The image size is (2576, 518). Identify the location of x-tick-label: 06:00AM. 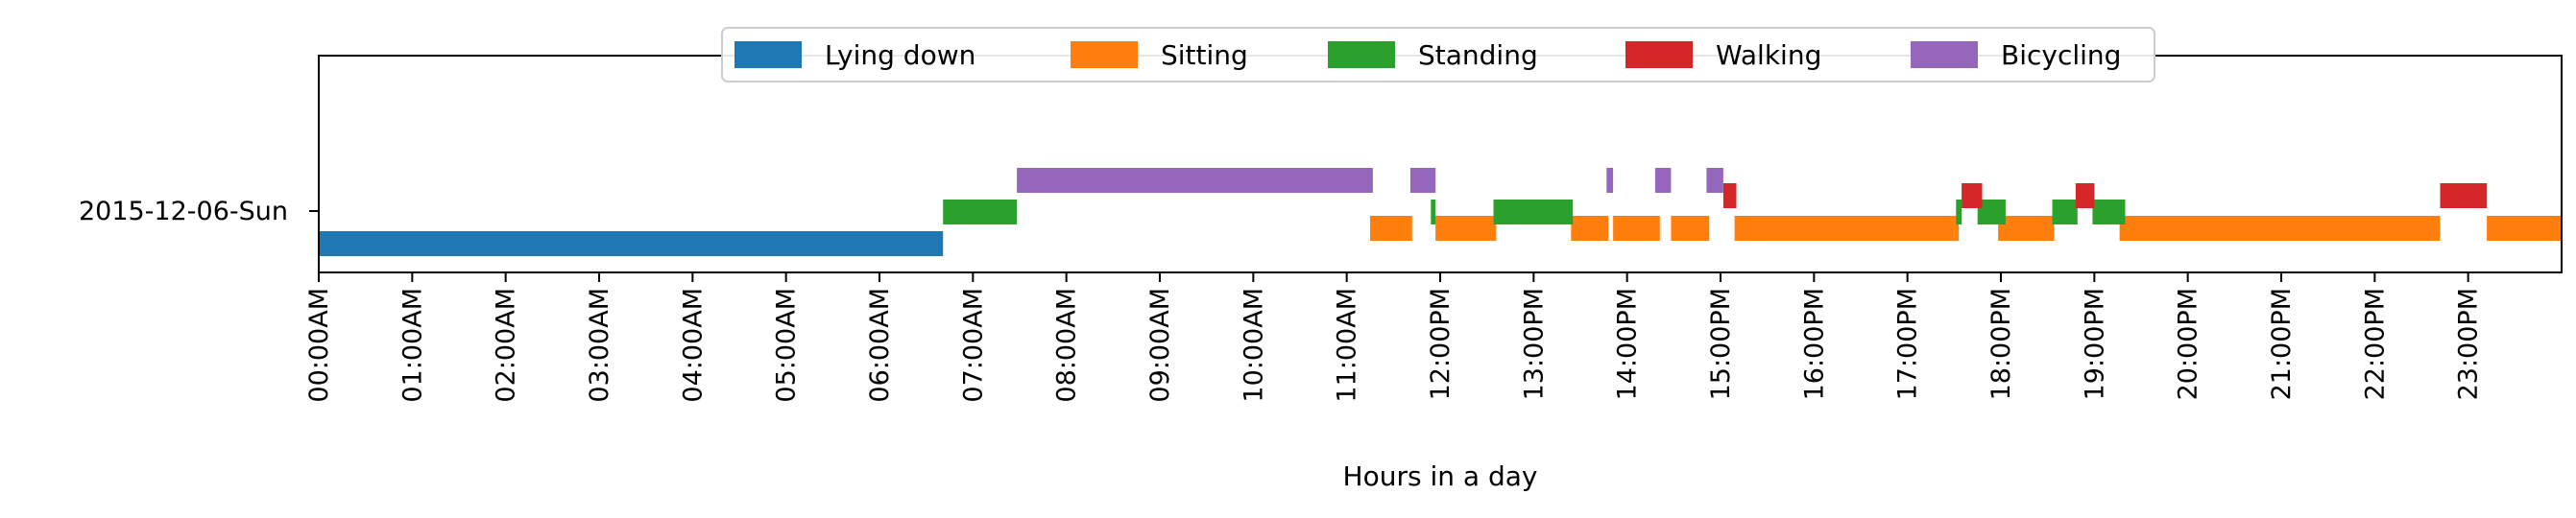
(880, 345).